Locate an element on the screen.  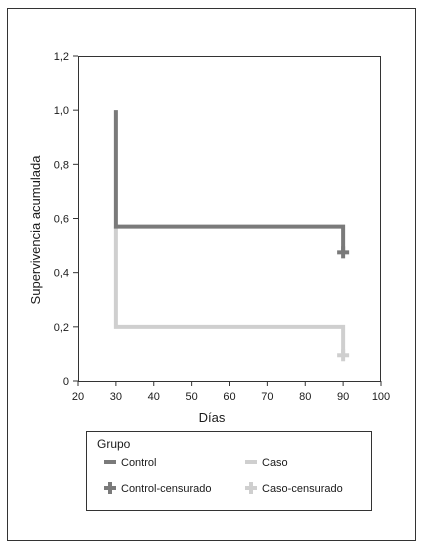
legend-item-caso-censurado: Caso-censurado is located at coordinates (294, 488).